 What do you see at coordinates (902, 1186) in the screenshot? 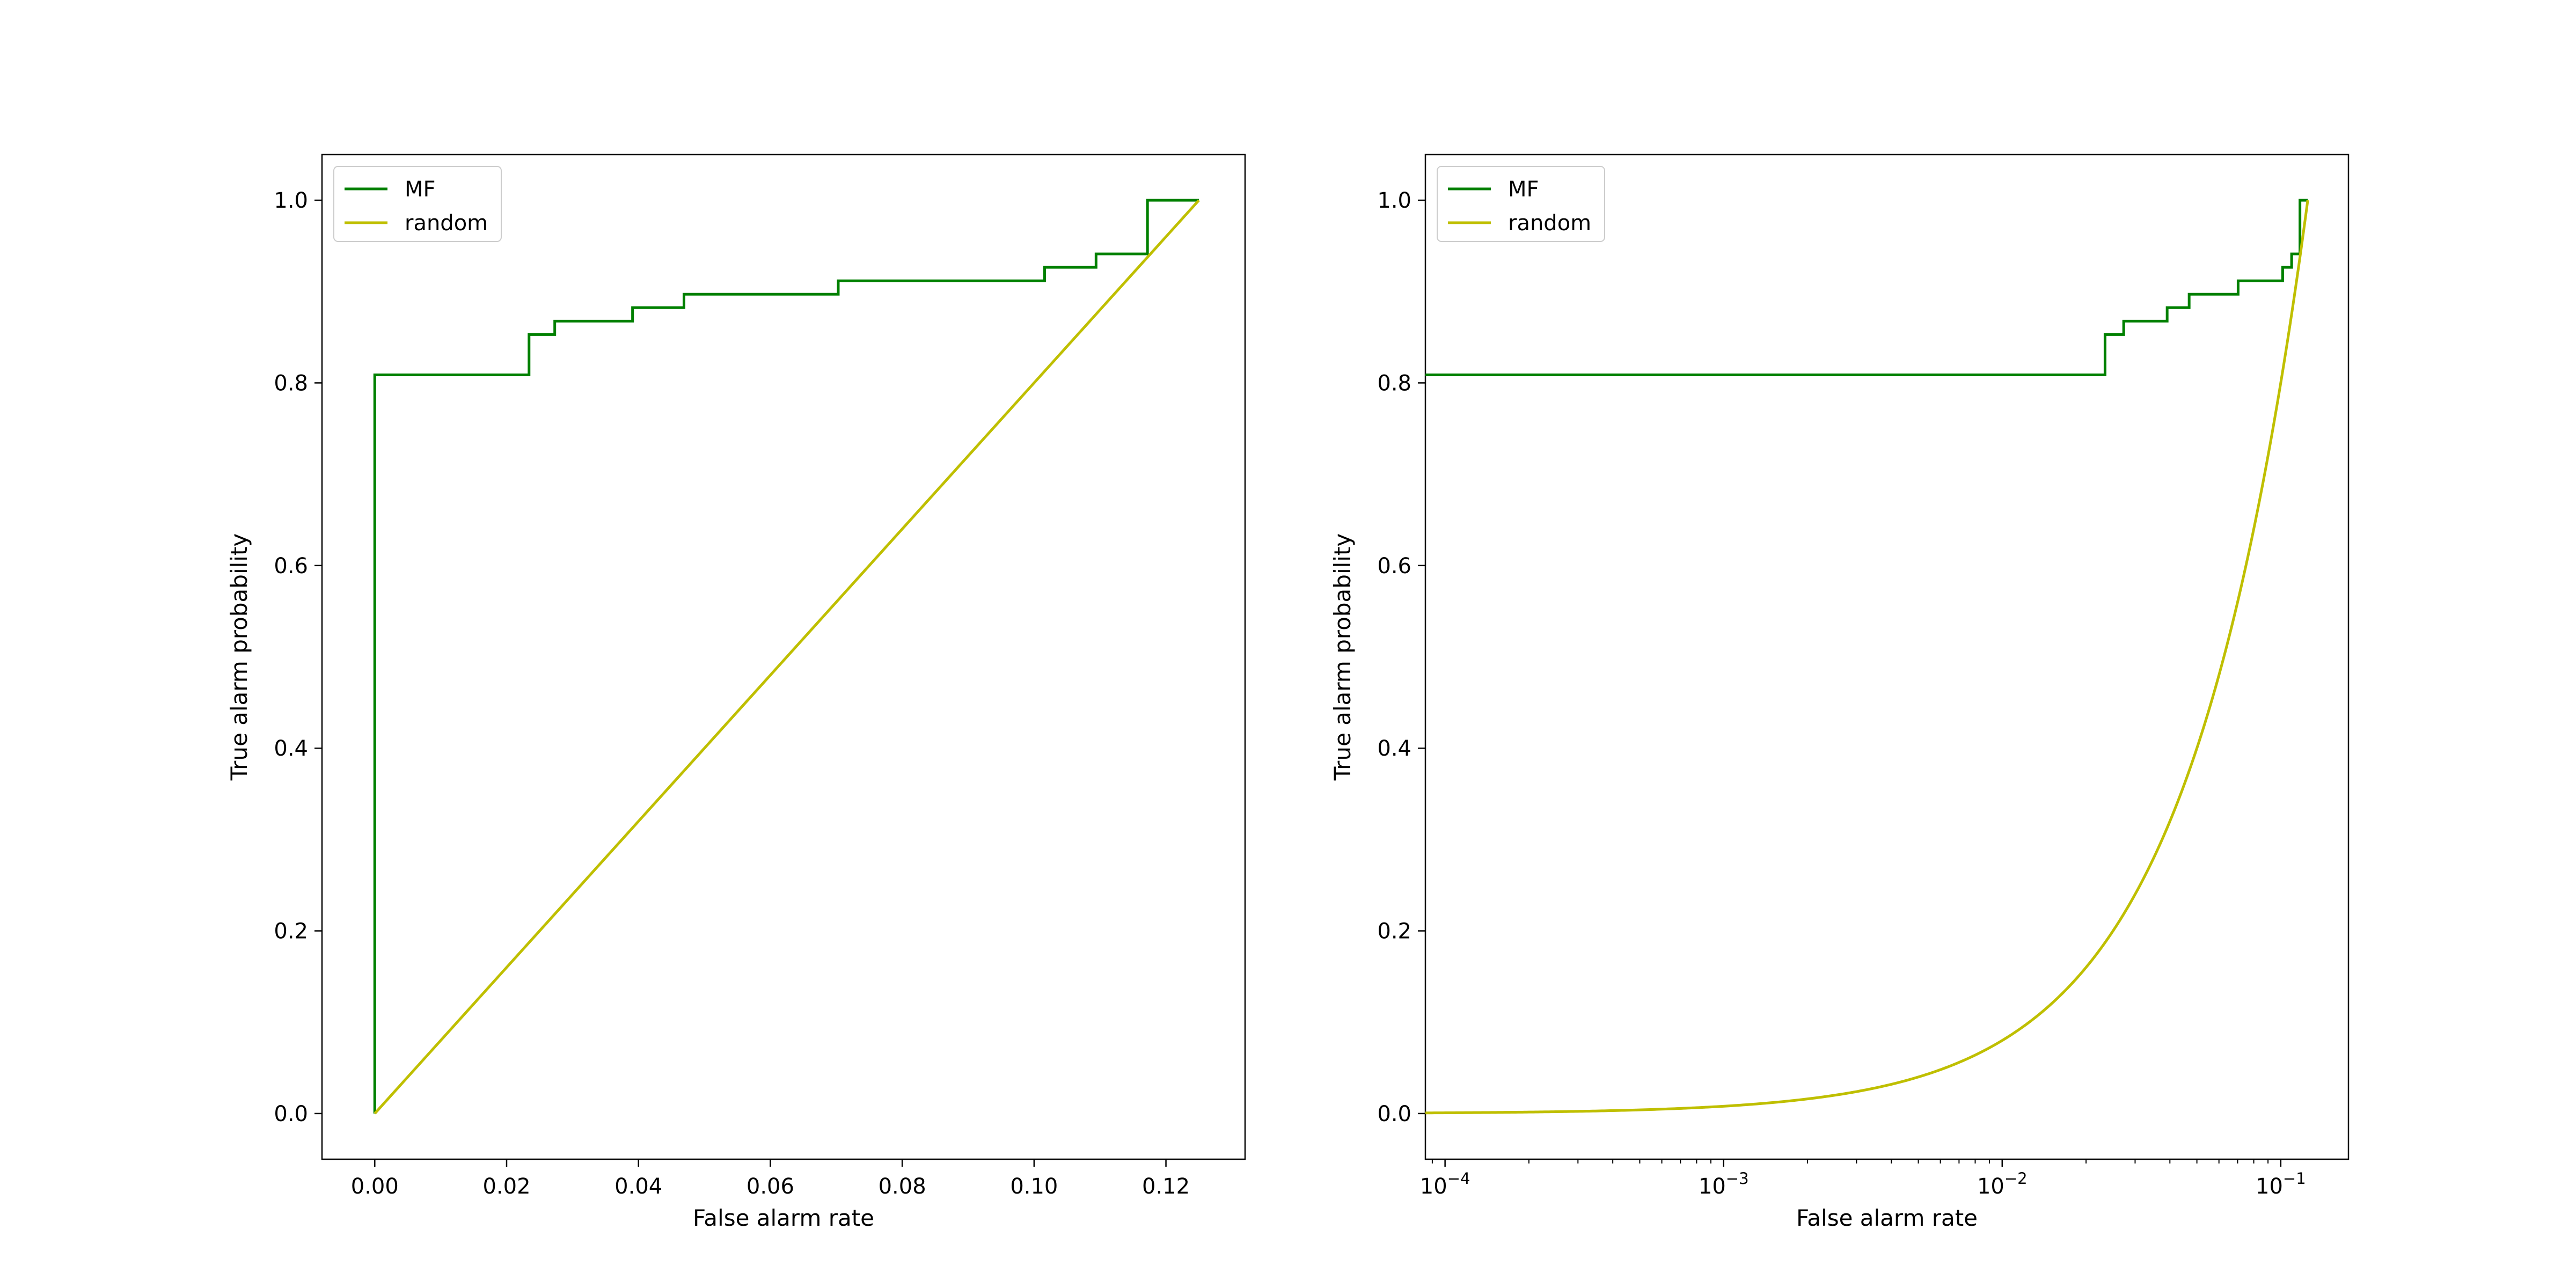
I see `x-tick-label: 0.08` at bounding box center [902, 1186].